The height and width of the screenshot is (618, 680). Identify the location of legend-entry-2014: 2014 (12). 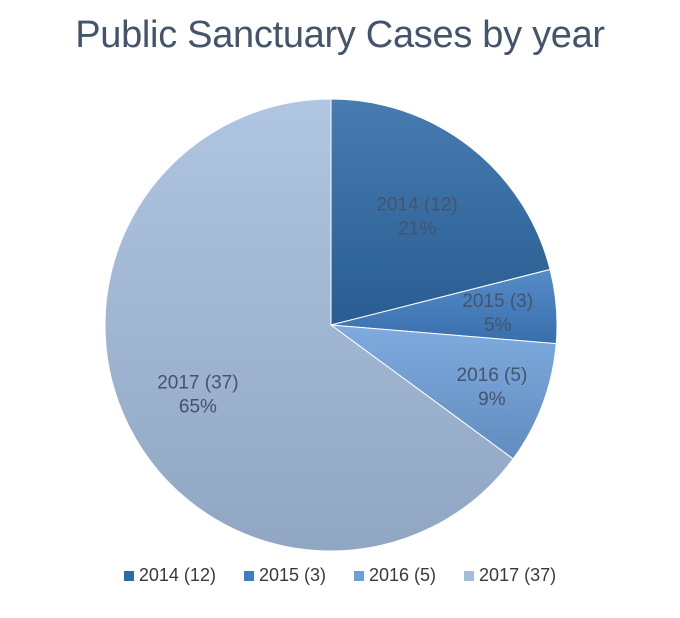
(169, 575).